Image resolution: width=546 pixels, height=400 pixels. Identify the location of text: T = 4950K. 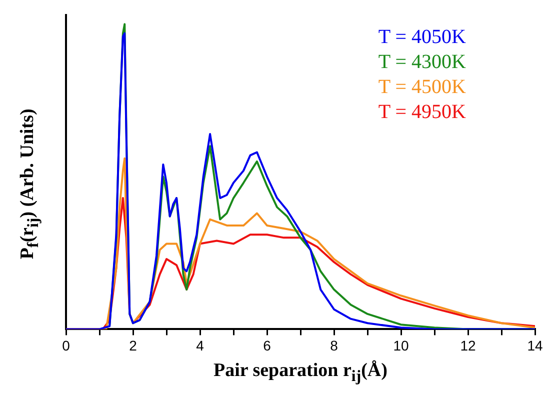
(422, 112).